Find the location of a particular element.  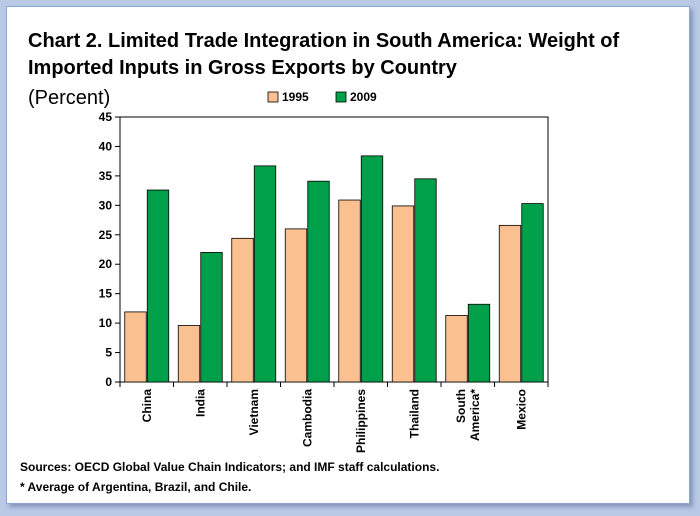

x-category-label: India is located at coordinates (200, 403).